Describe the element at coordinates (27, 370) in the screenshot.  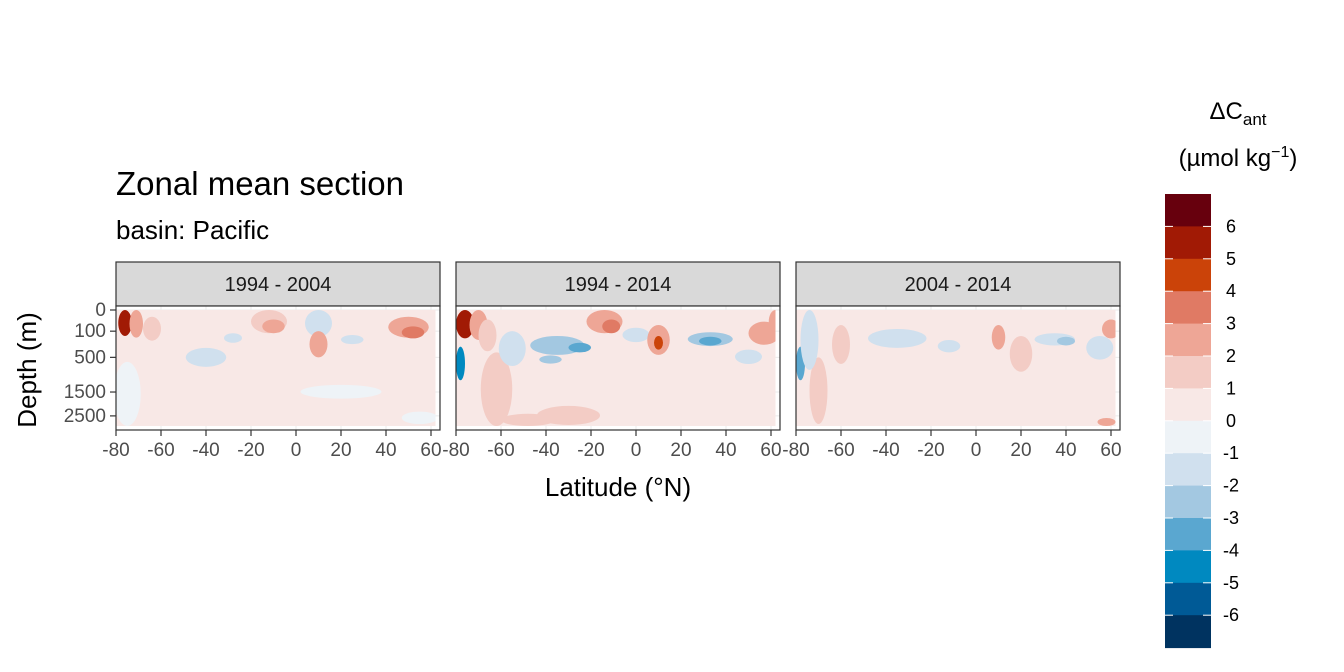
I see `y-axis-title: Depth (m)` at that location.